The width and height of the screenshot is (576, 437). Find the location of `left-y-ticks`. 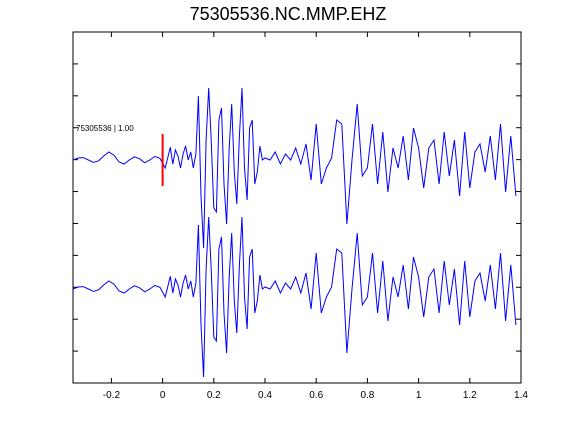

left-y-ticks is located at coordinates (75, 207).